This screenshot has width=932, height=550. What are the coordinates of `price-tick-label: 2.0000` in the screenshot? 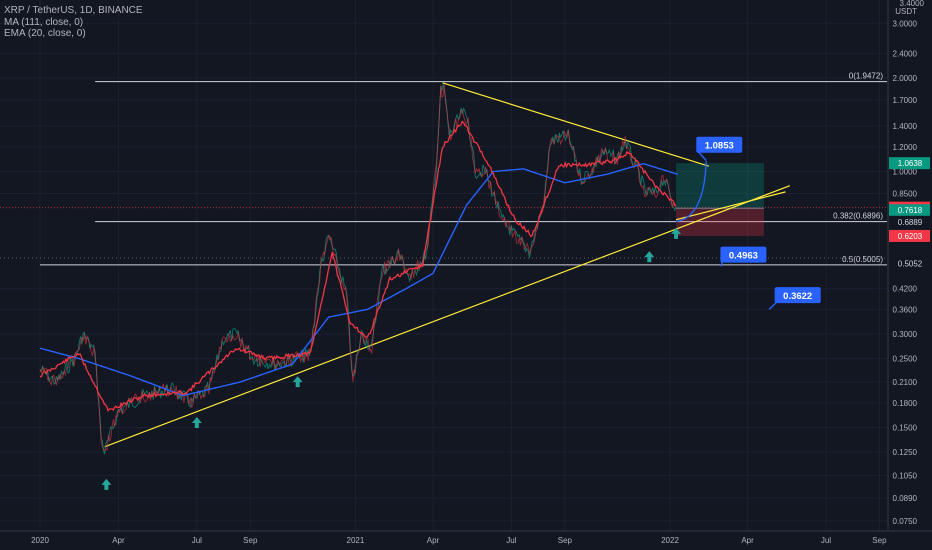 It's located at (905, 78).